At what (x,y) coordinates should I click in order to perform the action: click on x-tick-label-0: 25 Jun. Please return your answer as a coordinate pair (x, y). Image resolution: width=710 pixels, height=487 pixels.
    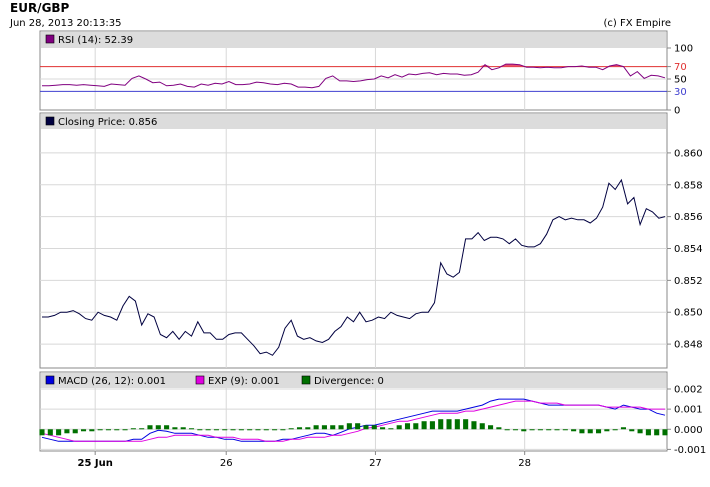
    Looking at the image, I should click on (94, 463).